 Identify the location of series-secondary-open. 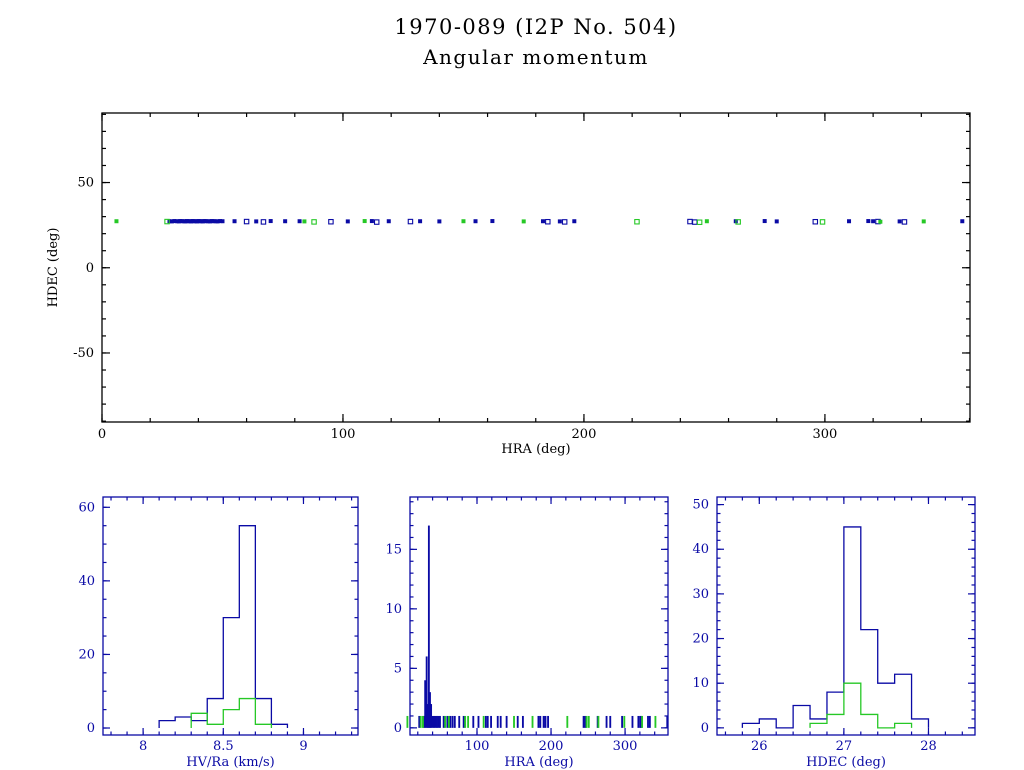
(495, 221).